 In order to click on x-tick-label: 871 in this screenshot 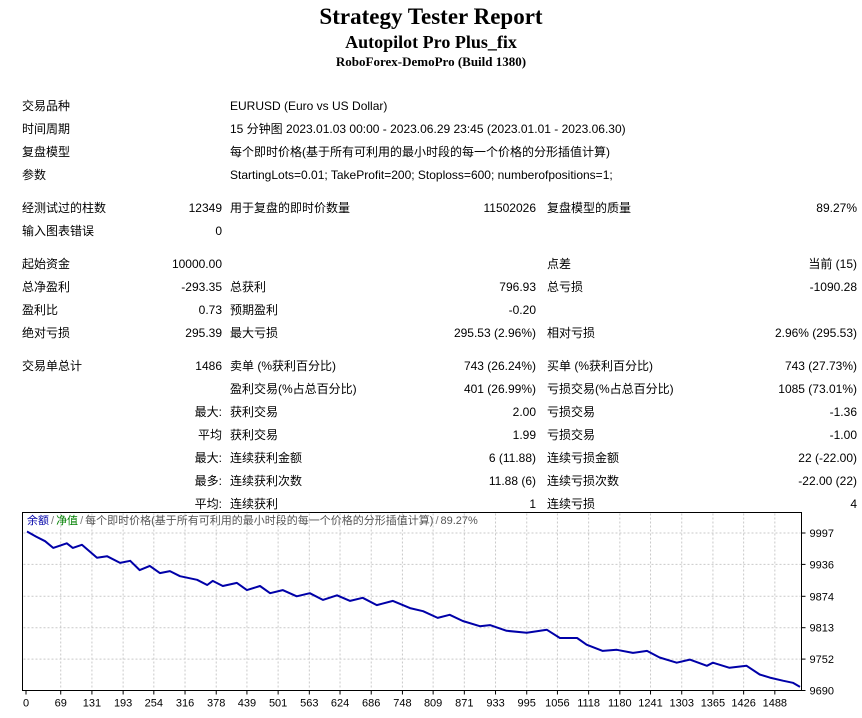, I will do `click(464, 704)`.